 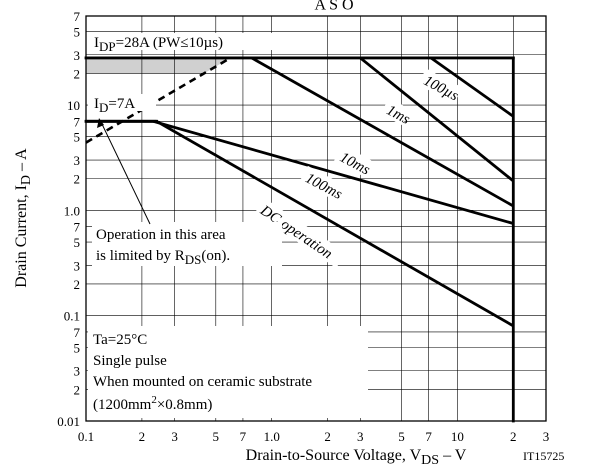 What do you see at coordinates (152, 403) in the screenshot?
I see `condition-line: (1200mm2×0.8mm)` at bounding box center [152, 403].